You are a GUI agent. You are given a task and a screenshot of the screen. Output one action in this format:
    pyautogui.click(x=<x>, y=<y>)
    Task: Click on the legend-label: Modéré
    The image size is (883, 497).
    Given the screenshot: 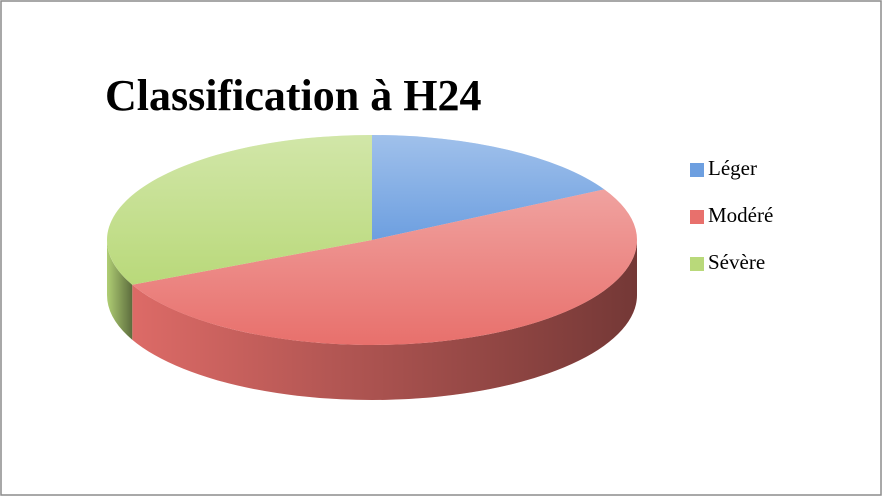 What is the action you would take?
    pyautogui.click(x=740, y=215)
    